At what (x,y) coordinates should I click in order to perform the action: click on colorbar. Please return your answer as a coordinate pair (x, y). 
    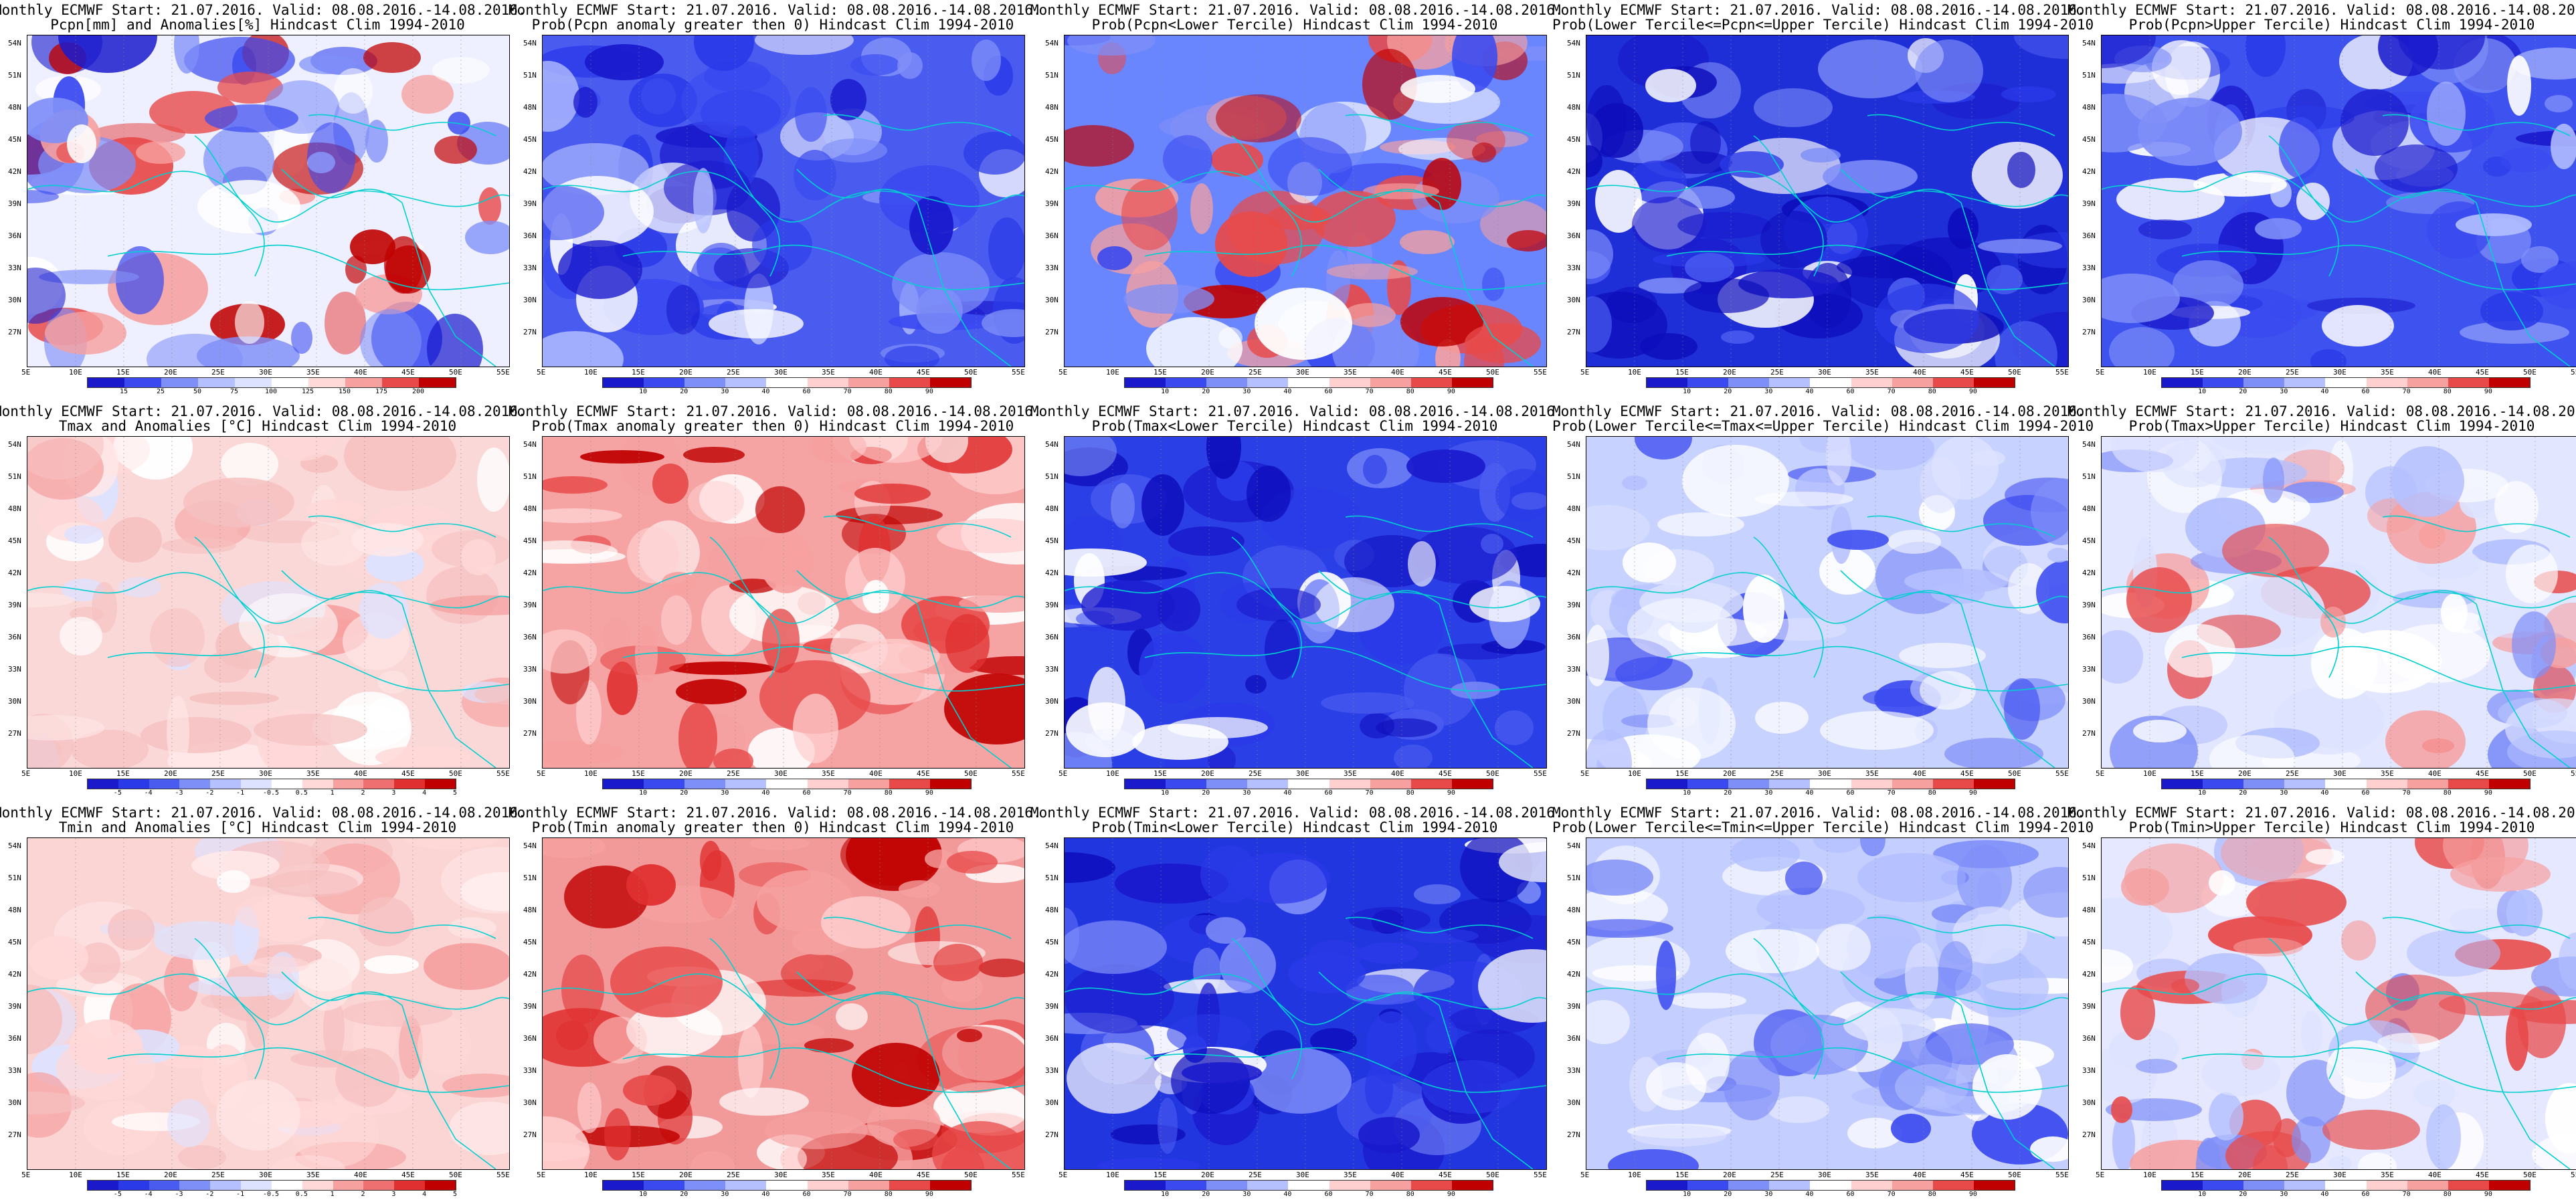
    Looking at the image, I should click on (787, 1185).